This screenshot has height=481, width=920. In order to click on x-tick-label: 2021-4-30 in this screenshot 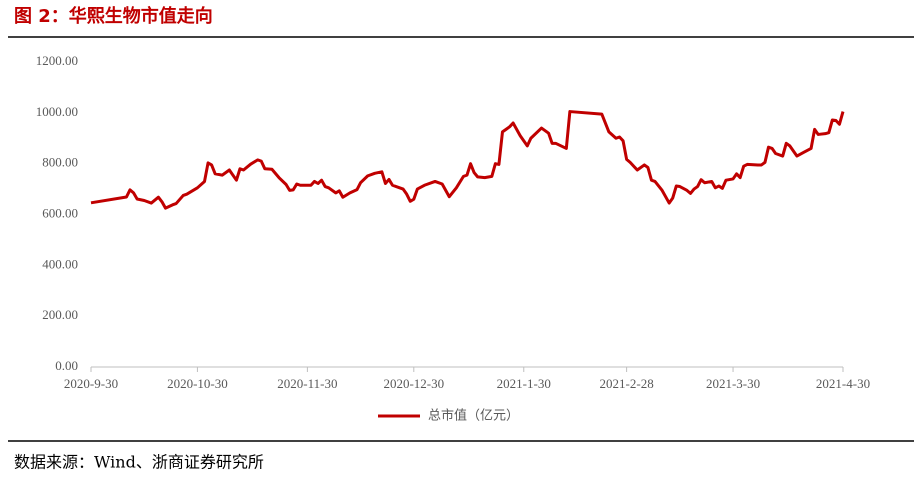, I will do `click(843, 383)`.